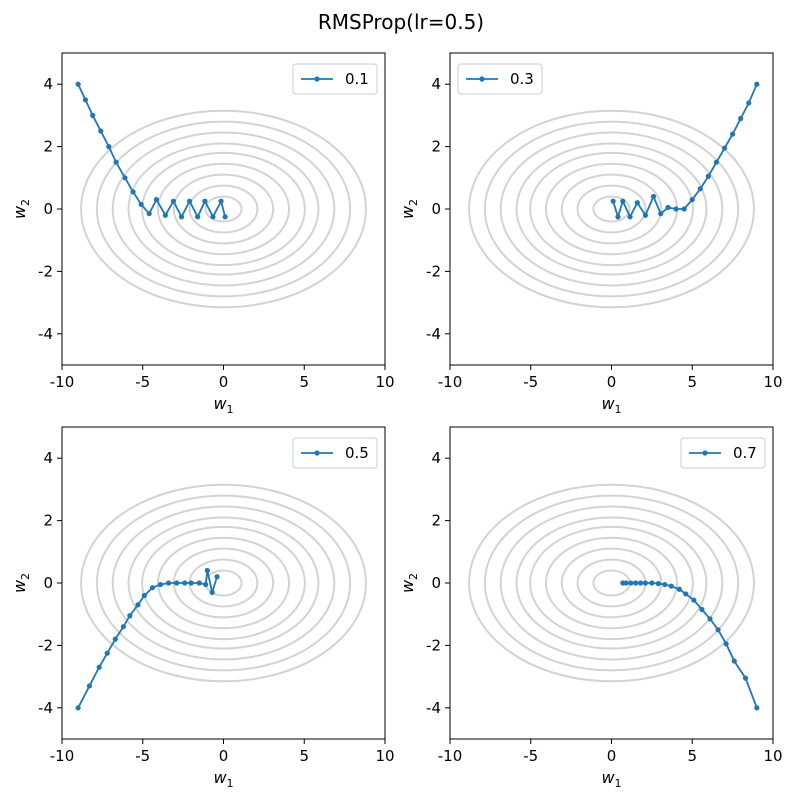  Describe the element at coordinates (151, 151) in the screenshot. I see `series-line` at that location.